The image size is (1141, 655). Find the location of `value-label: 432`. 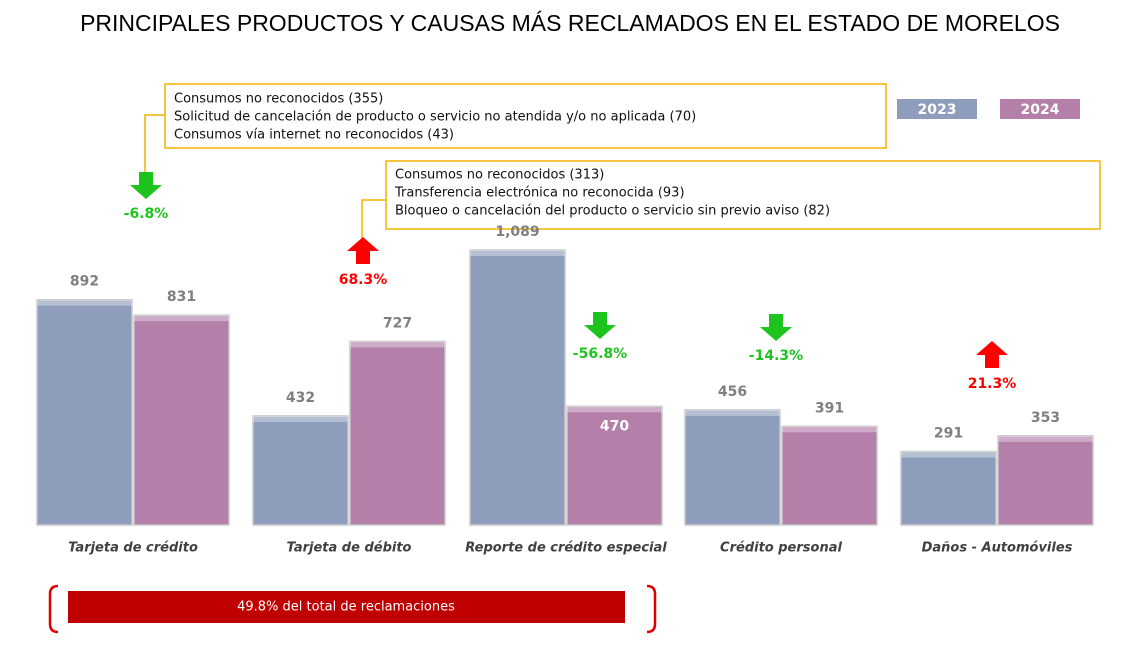

value-label: 432 is located at coordinates (300, 398).